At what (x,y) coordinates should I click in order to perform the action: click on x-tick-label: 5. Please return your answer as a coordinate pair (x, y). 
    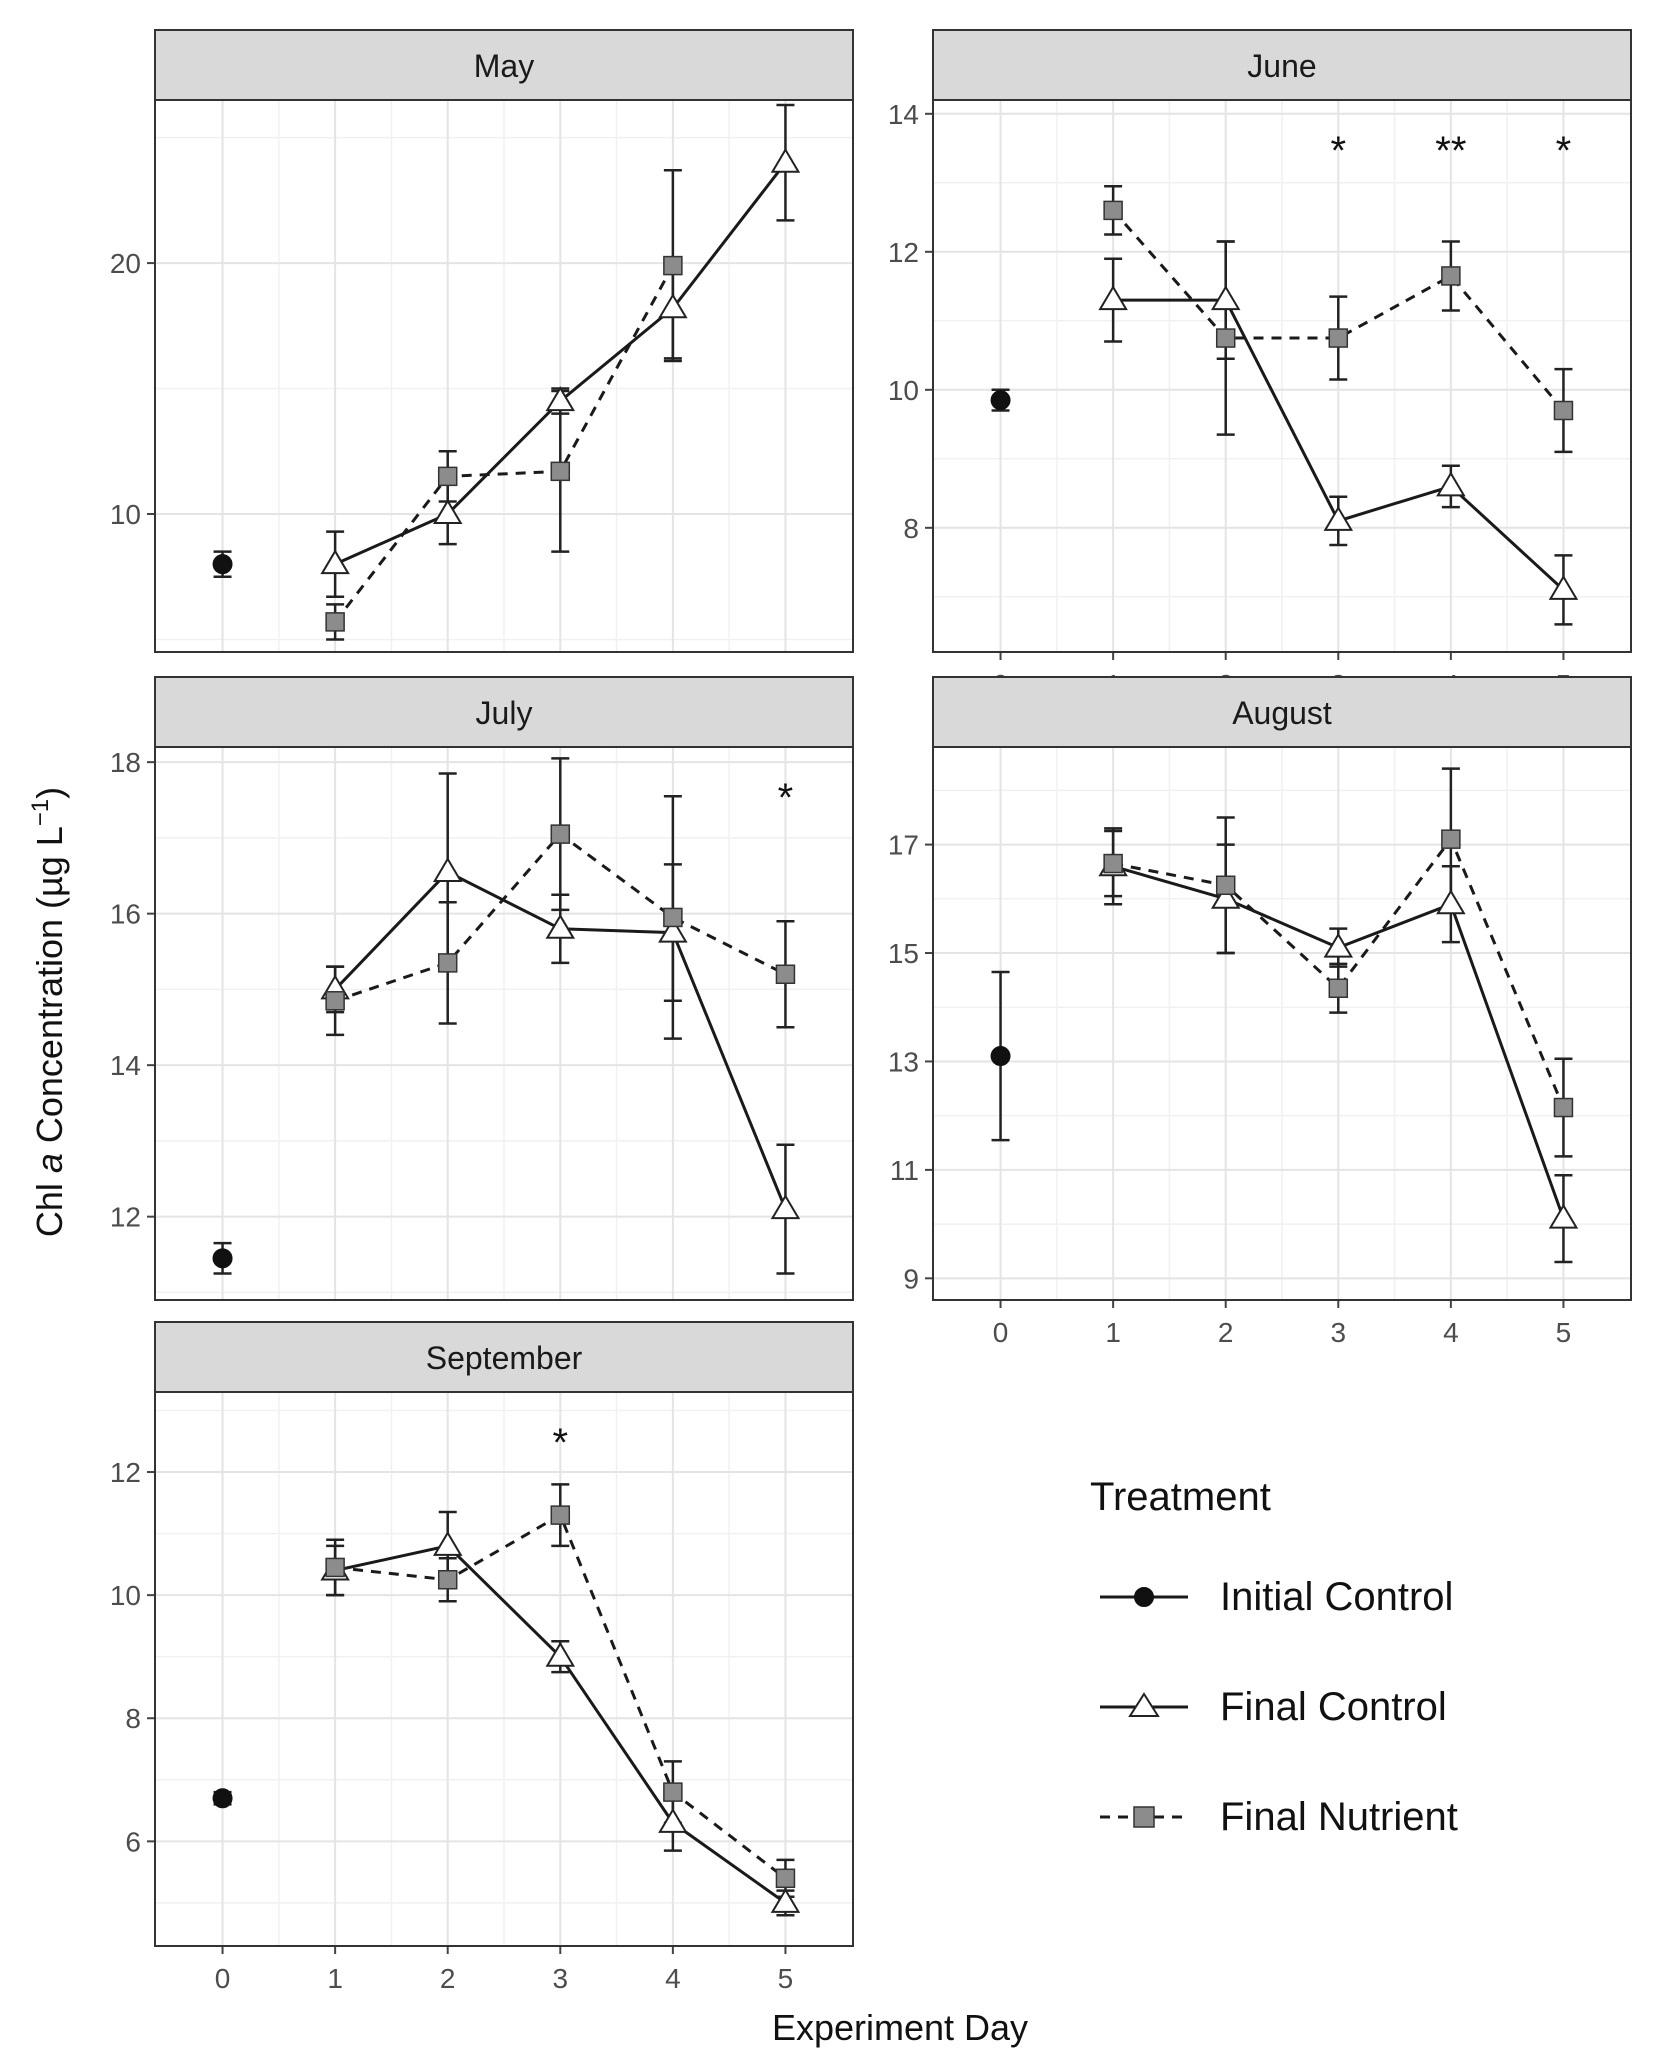
    Looking at the image, I should click on (1564, 1332).